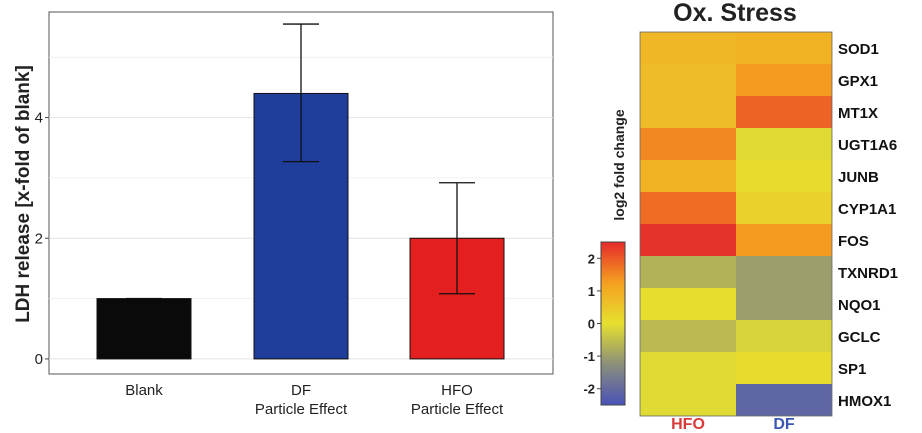  I want to click on colorbar-tick-label: -2, so click(589, 389).